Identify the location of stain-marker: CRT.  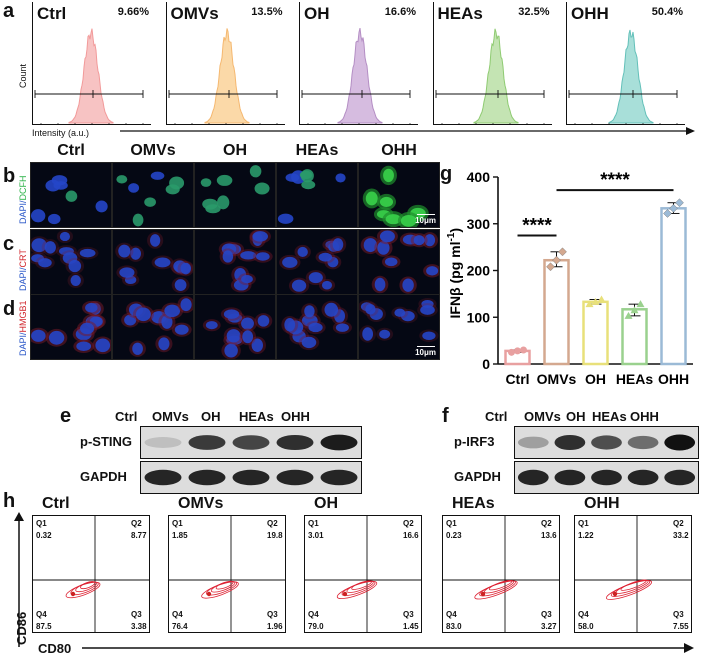
(23, 258).